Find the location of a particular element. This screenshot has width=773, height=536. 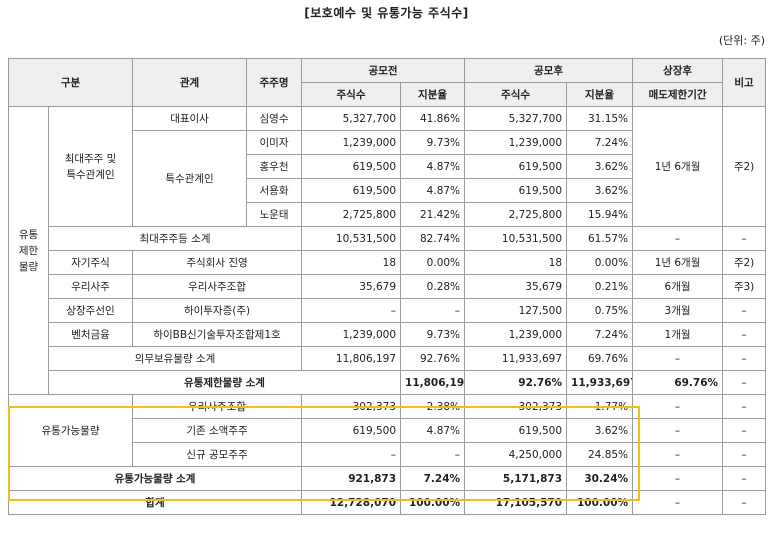

pre-shares-cell: 5,327,700 is located at coordinates (351, 118).